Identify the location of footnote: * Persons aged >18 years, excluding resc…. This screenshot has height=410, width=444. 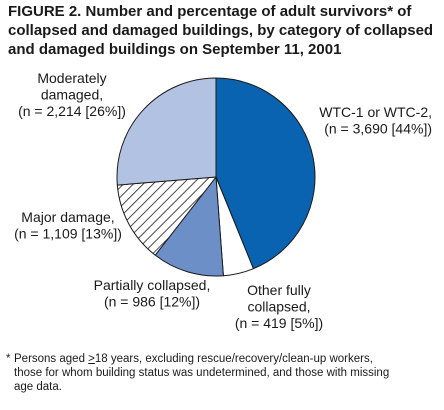
(222, 373).